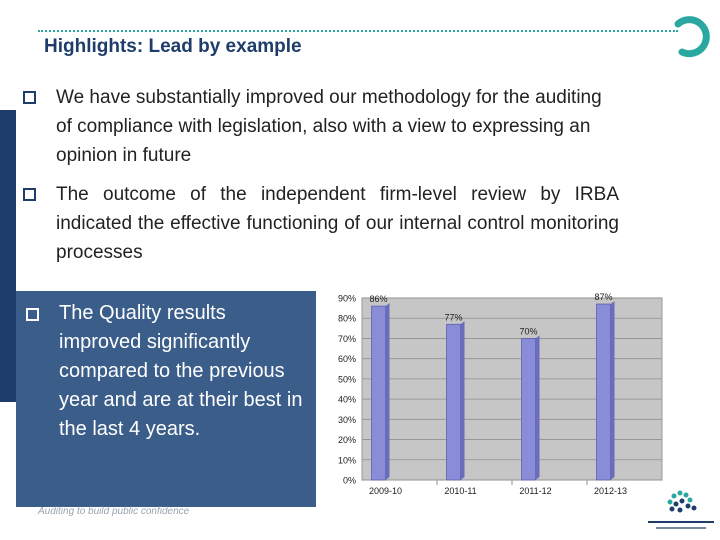 The image size is (720, 540). I want to click on plot-area, so click(512, 389).